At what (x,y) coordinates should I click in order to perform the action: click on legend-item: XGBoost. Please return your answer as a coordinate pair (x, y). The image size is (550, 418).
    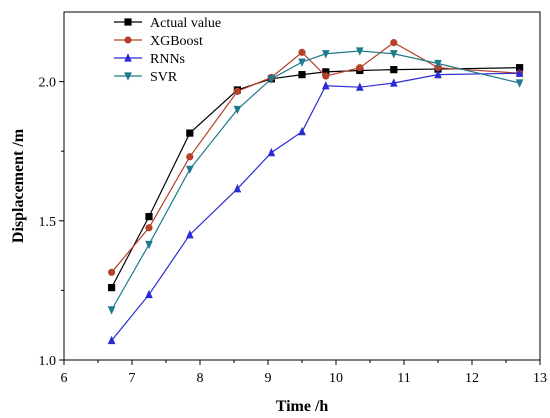
    Looking at the image, I should click on (158, 41).